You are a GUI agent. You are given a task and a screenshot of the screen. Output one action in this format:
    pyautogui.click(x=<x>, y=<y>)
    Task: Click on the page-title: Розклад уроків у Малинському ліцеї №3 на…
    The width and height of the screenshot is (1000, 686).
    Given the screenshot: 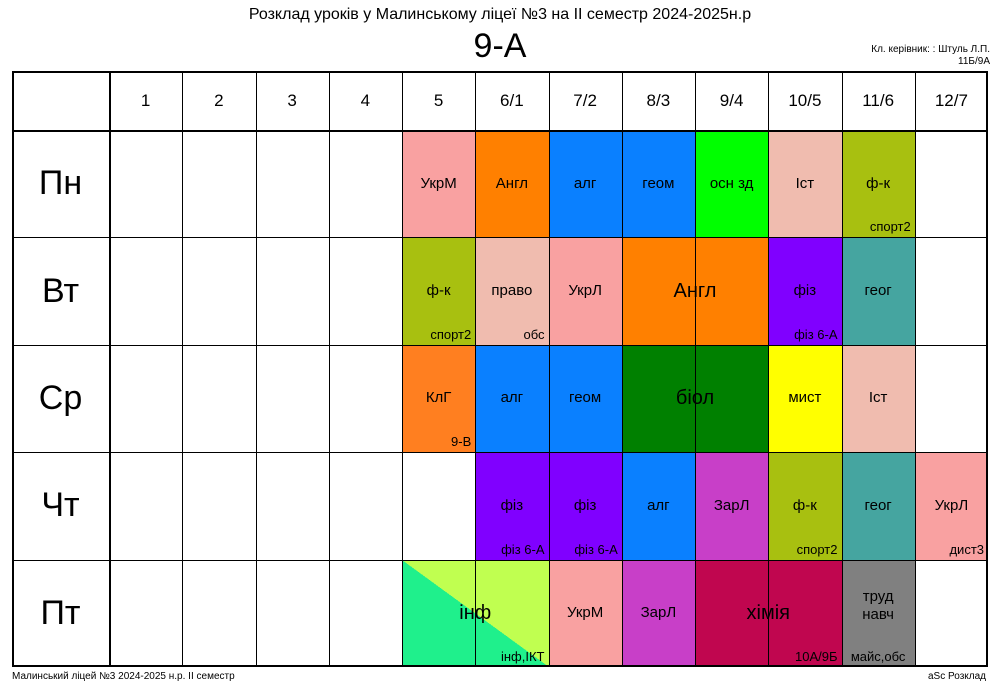 What is the action you would take?
    pyautogui.click(x=500, y=14)
    